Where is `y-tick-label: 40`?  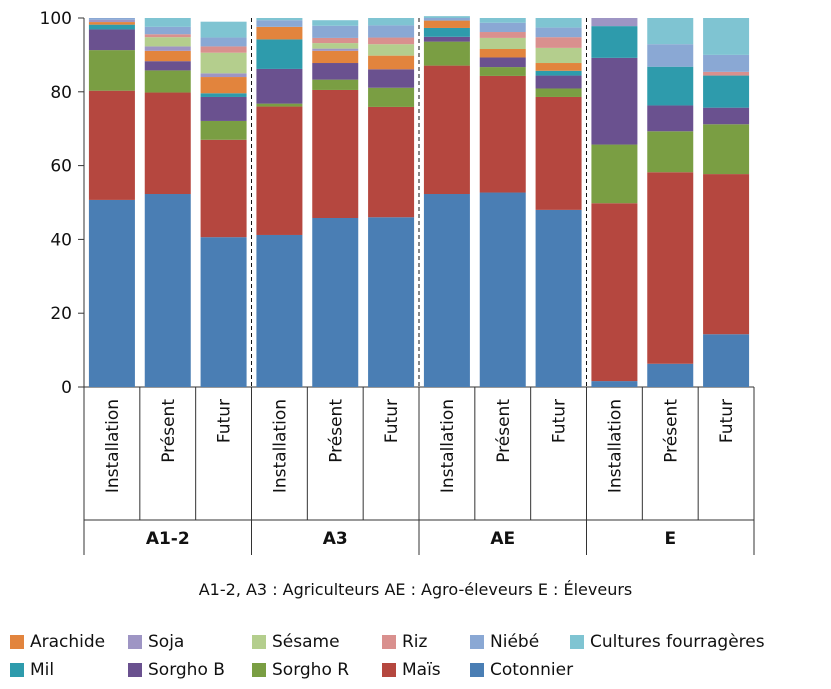 y-tick-label: 40 is located at coordinates (61, 240).